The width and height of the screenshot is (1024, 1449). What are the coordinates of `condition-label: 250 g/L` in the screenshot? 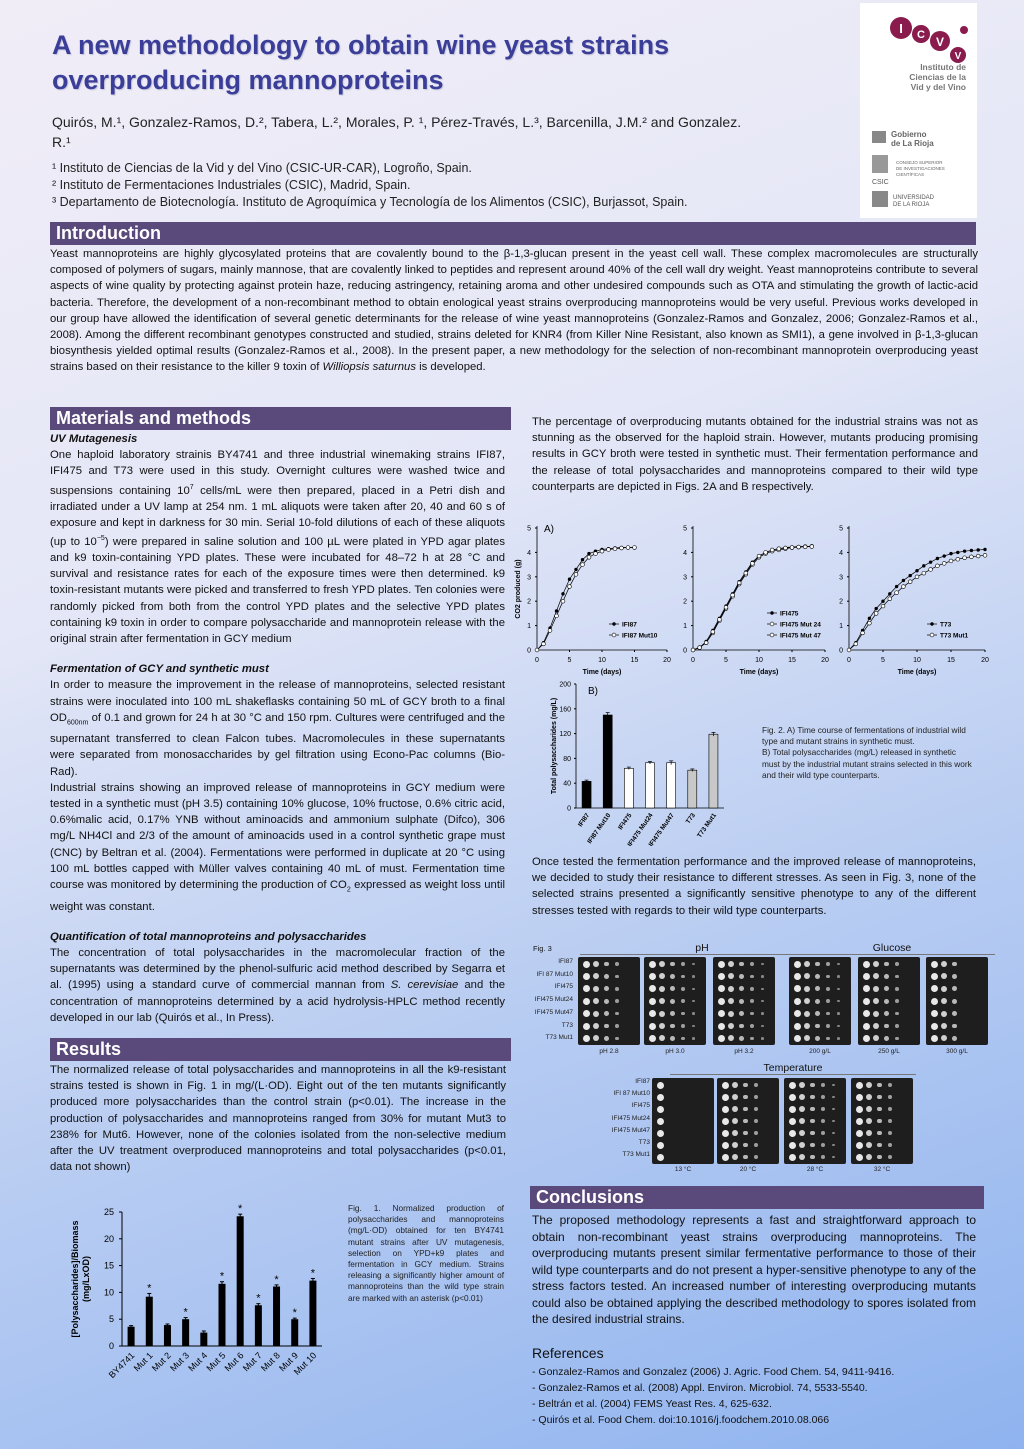 It's located at (889, 1051).